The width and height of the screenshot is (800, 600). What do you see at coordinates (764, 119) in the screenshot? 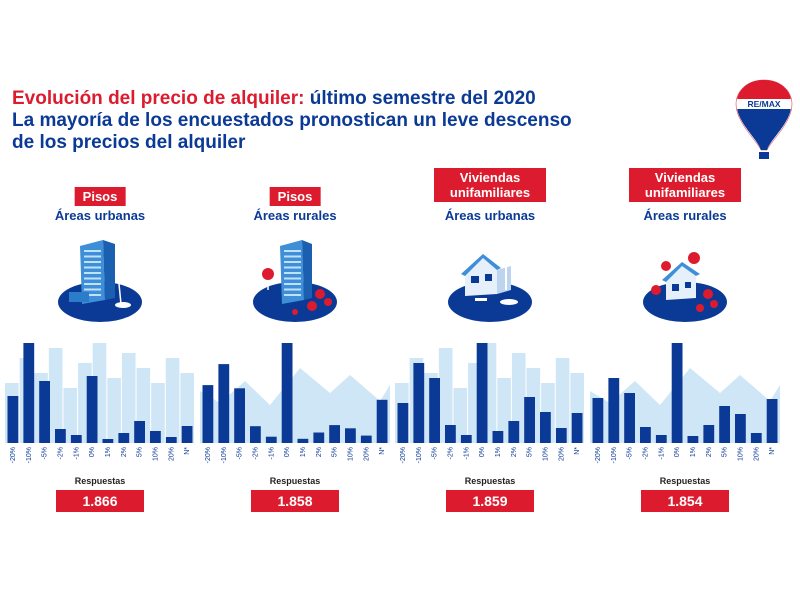
I see `balloon-logo-icon: RE/MAX` at bounding box center [764, 119].